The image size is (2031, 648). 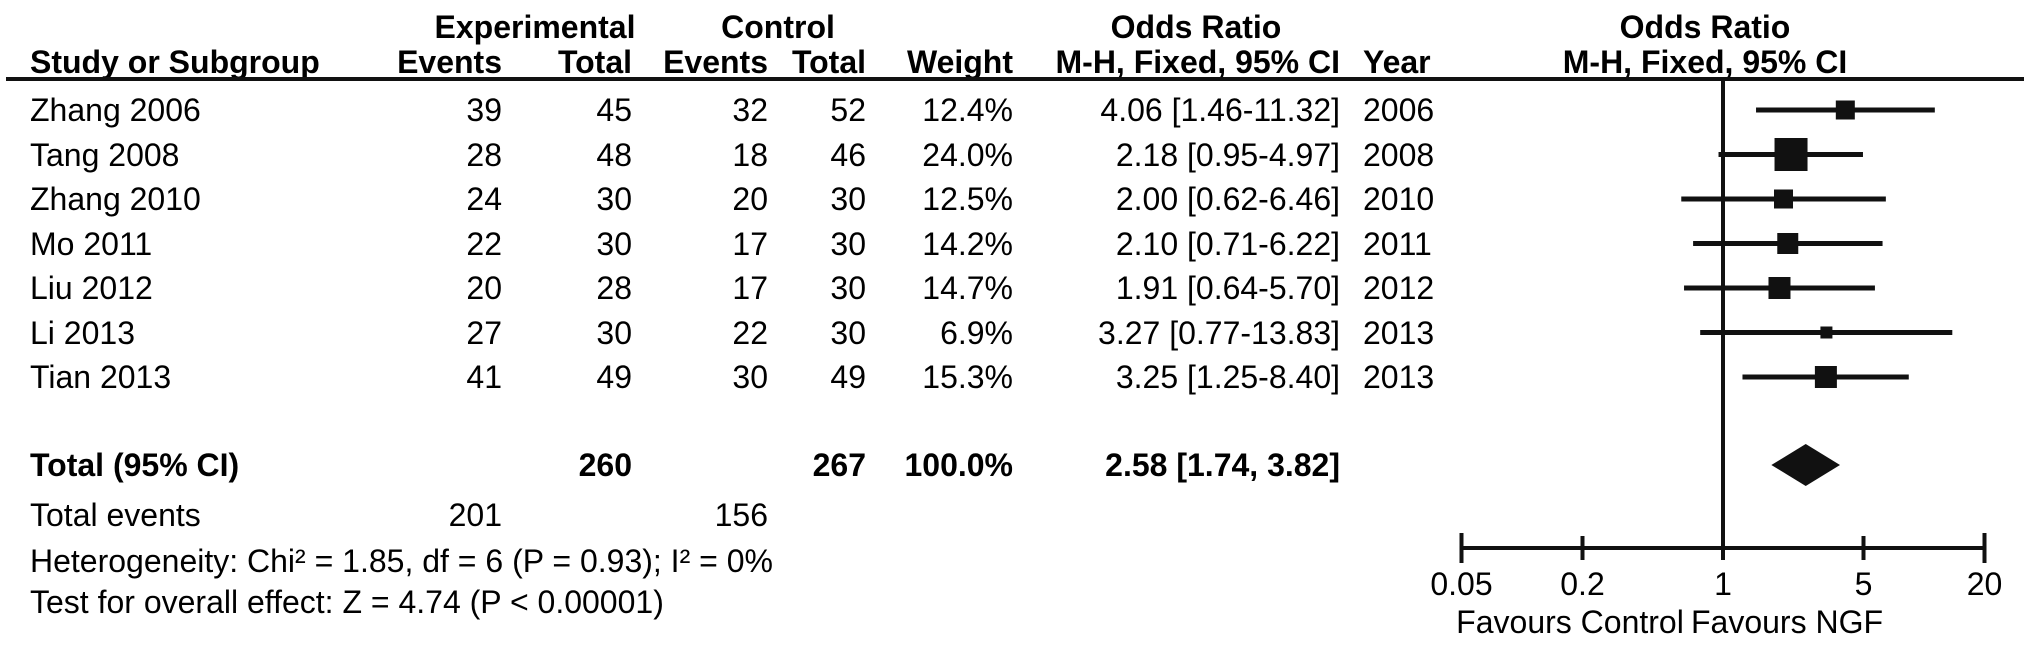 I want to click on row-6-weight: 15.3%, so click(x=967, y=377).